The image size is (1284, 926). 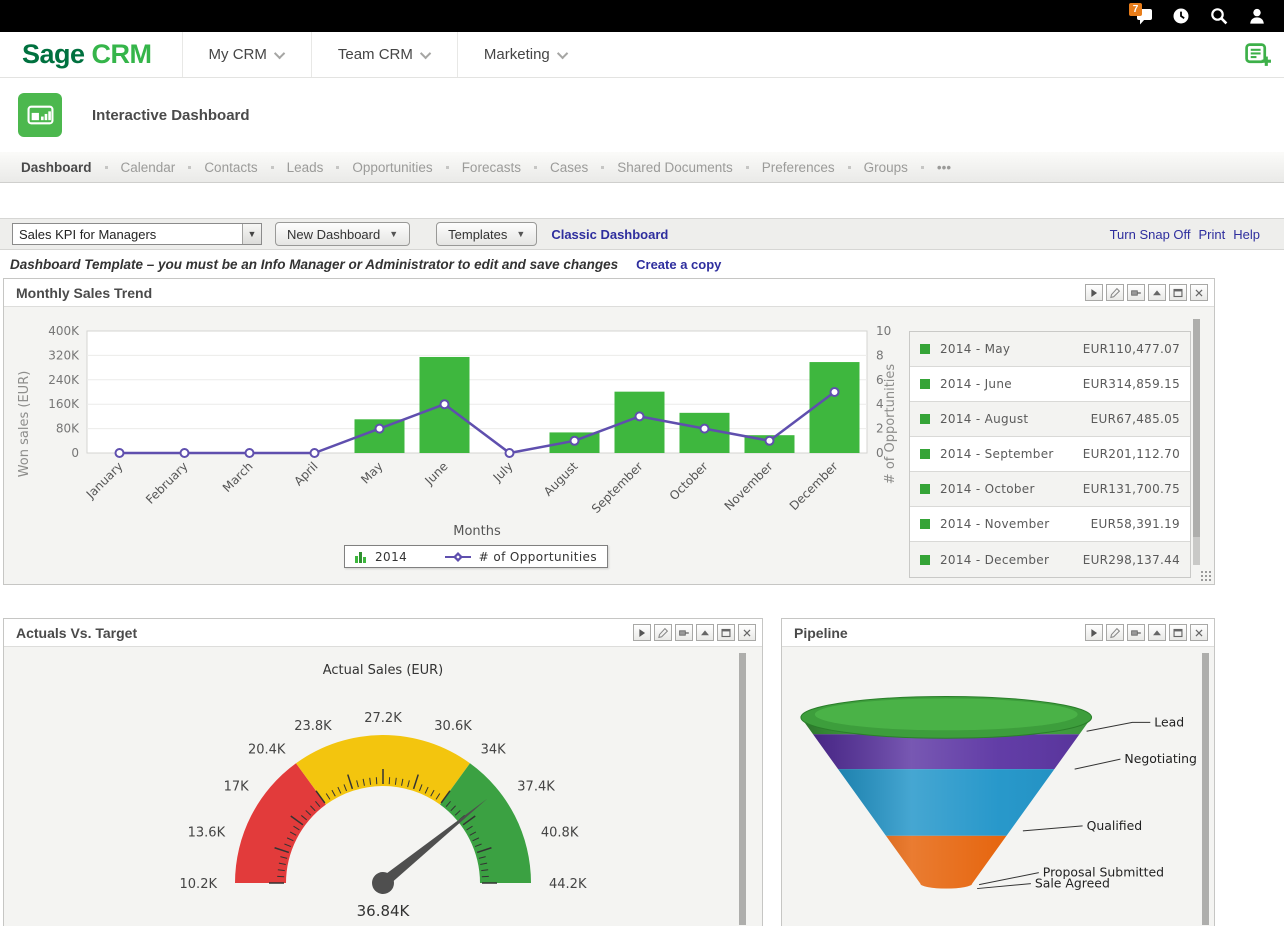 I want to click on new-dashboard-button: New Dashboard ▼, so click(x=343, y=234).